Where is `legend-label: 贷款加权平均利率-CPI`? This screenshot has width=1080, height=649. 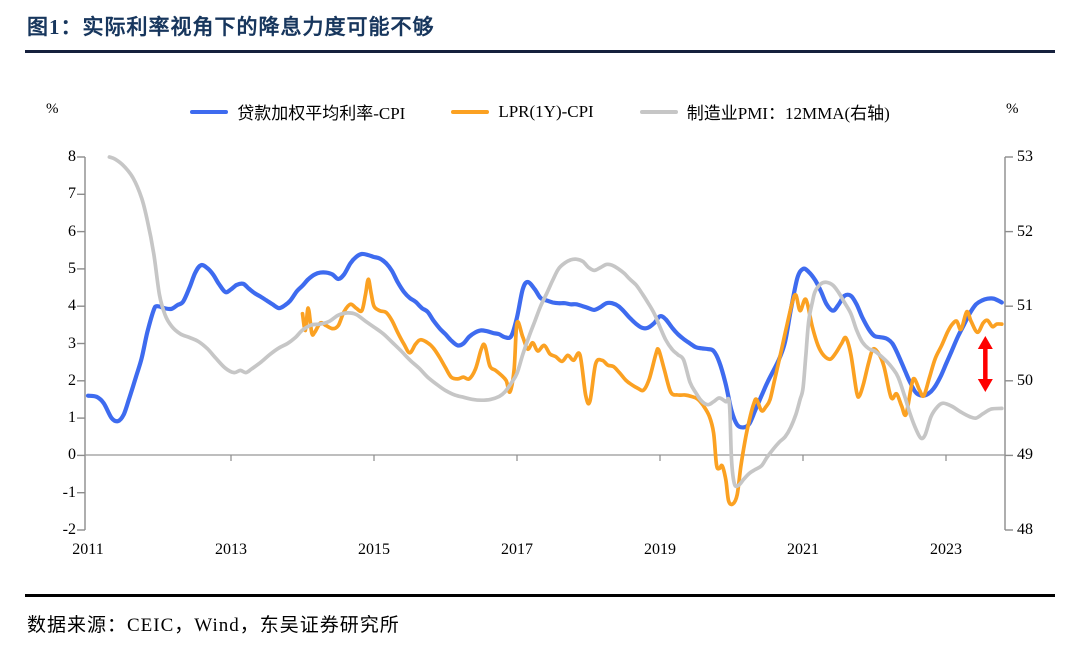
legend-label: 贷款加权平均利率-CPI is located at coordinates (321, 113).